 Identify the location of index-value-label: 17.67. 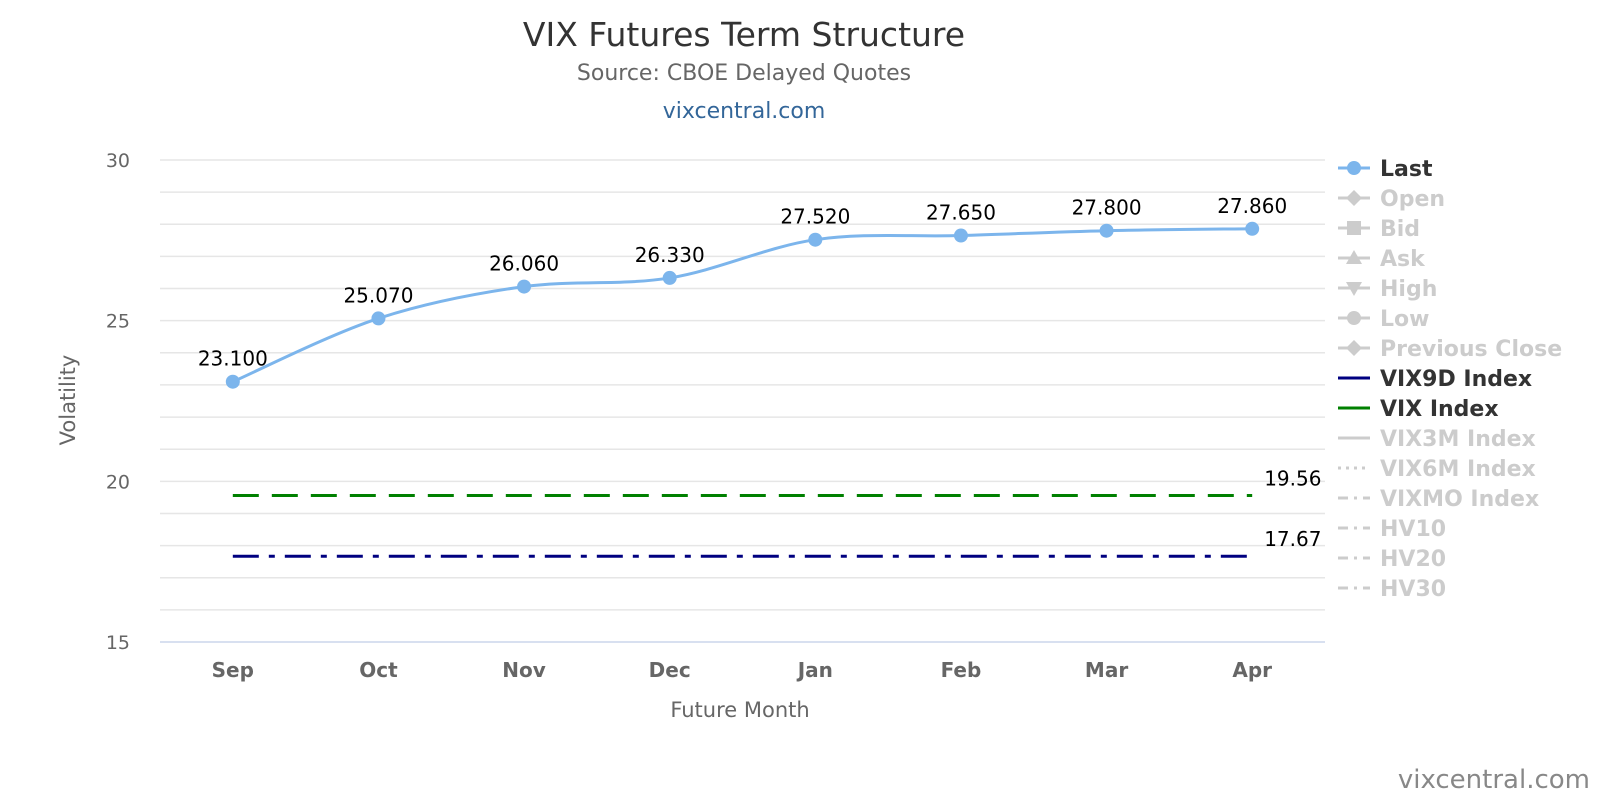
(1292, 539).